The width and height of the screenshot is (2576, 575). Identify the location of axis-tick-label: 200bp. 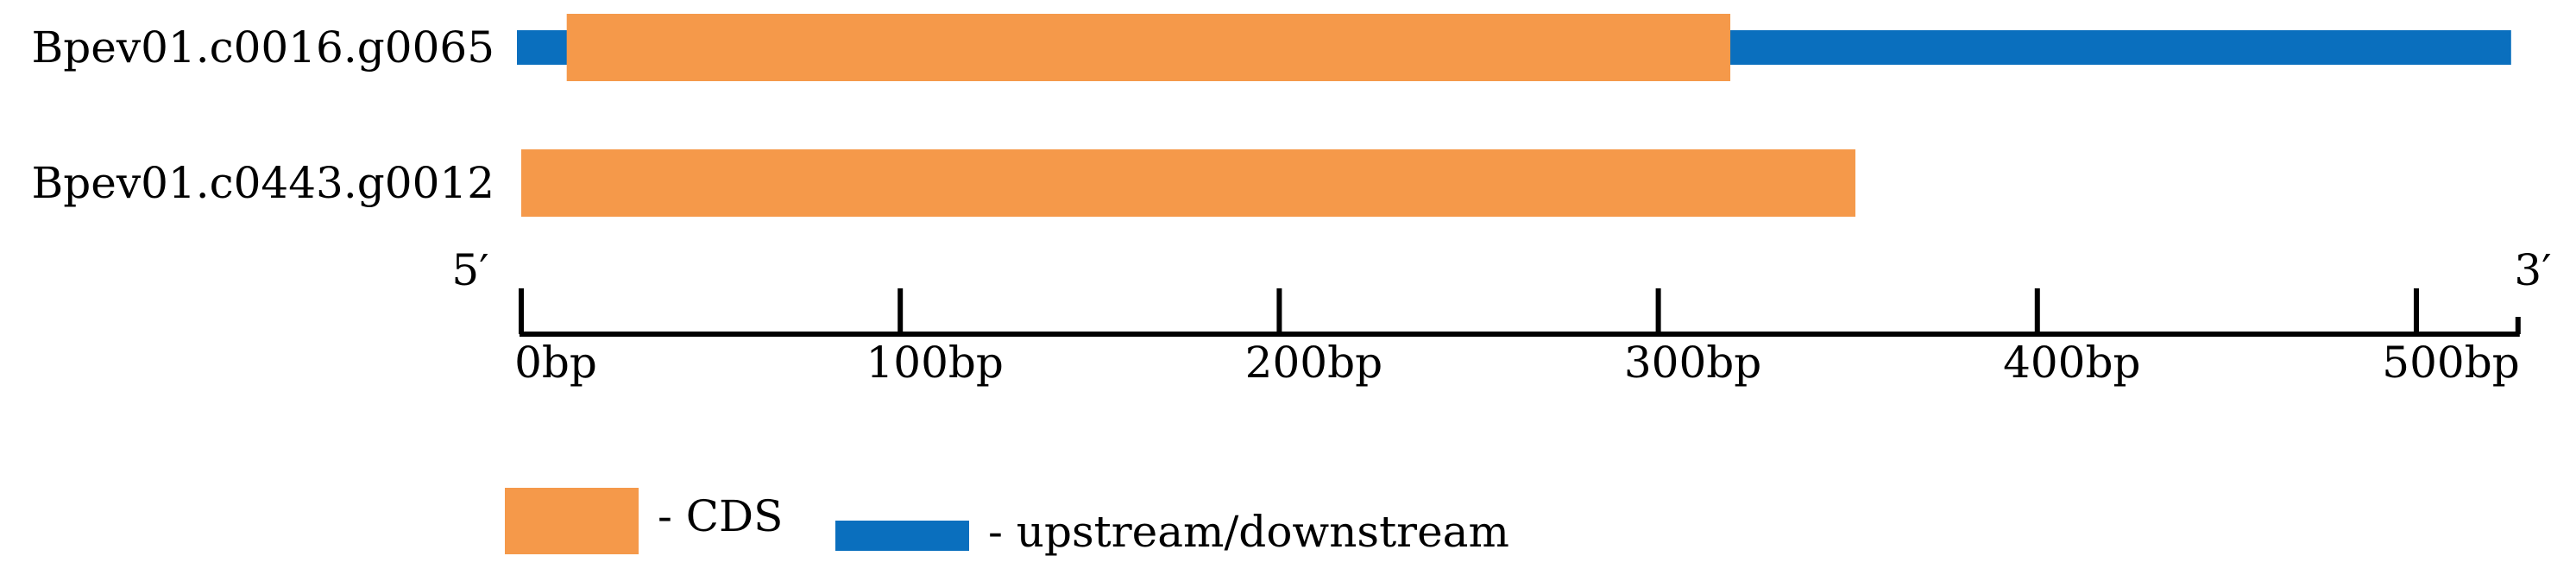
(1313, 363).